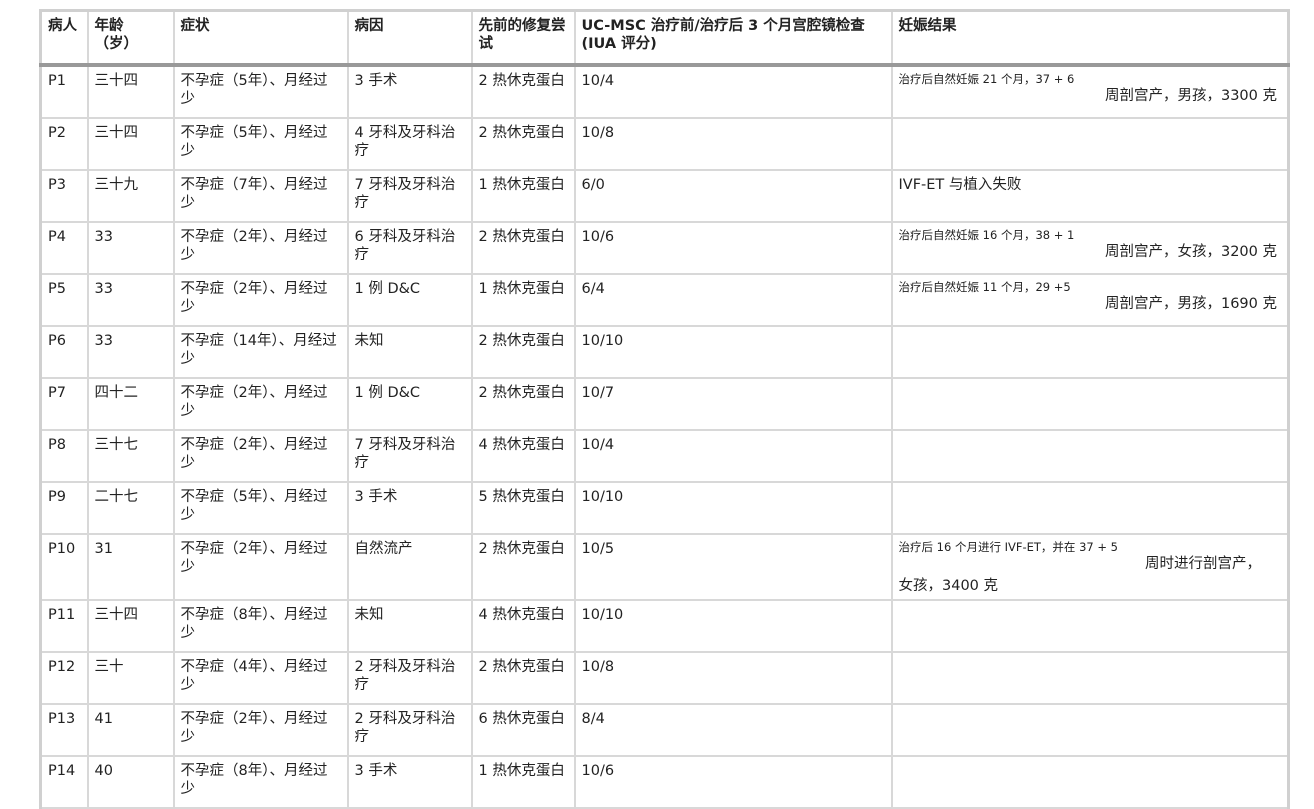  I want to click on cell-age: 三十七, so click(130, 456).